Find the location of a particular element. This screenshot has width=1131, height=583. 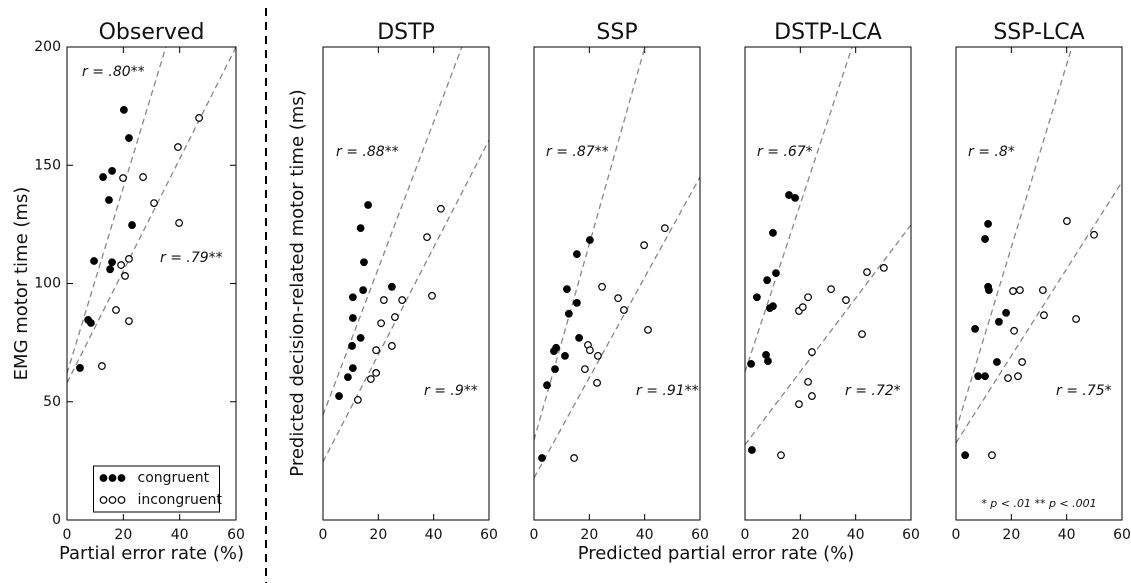

chart-title: DSTP is located at coordinates (406, 32).